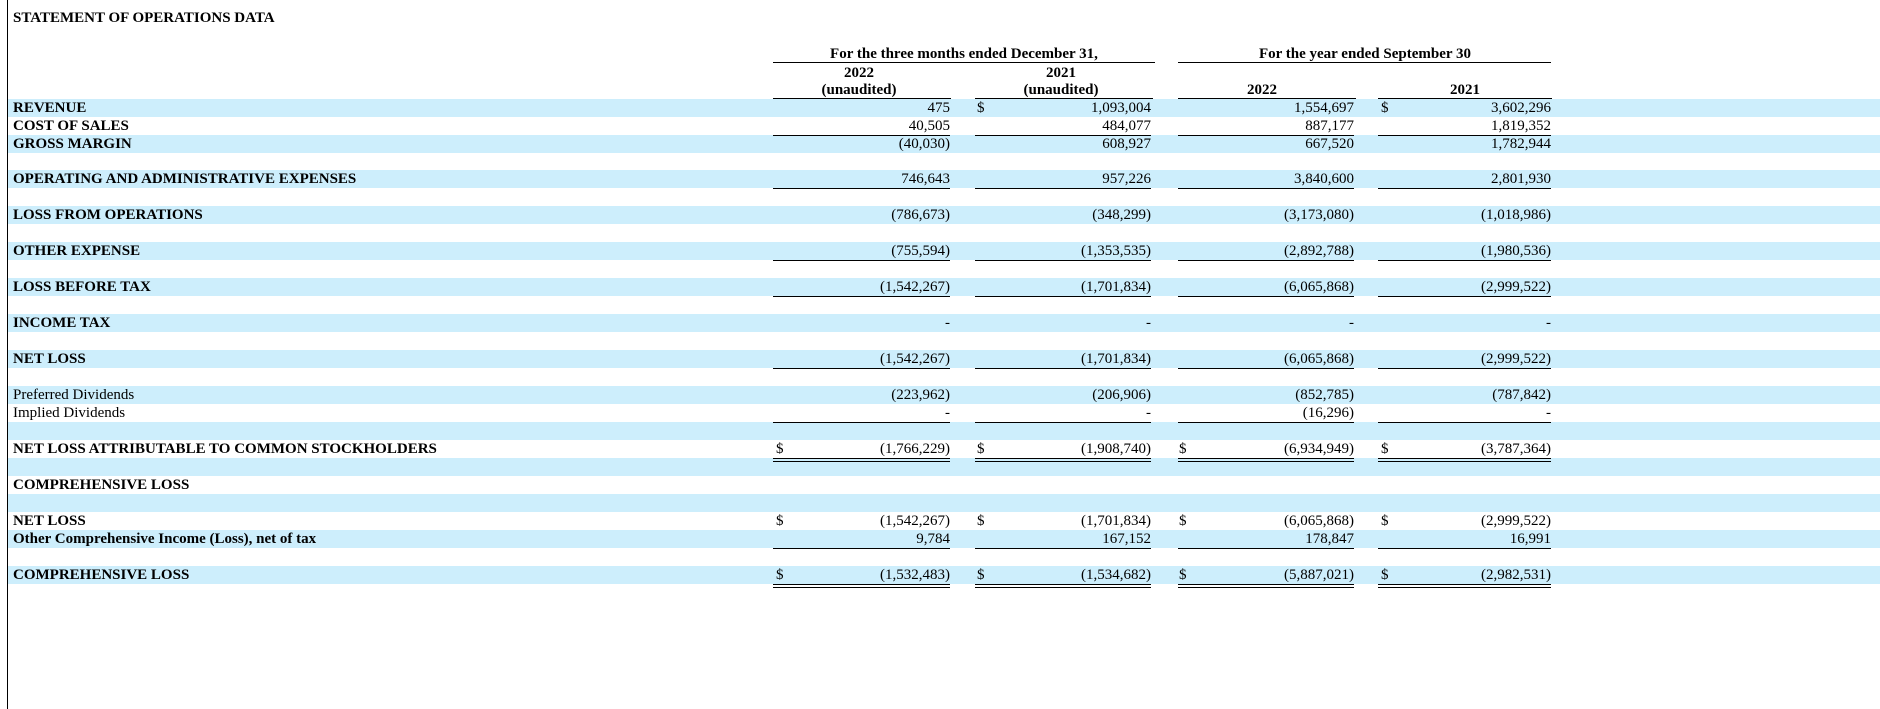 This screenshot has height=709, width=1880. I want to click on value: (1,534,682), so click(1116, 575).